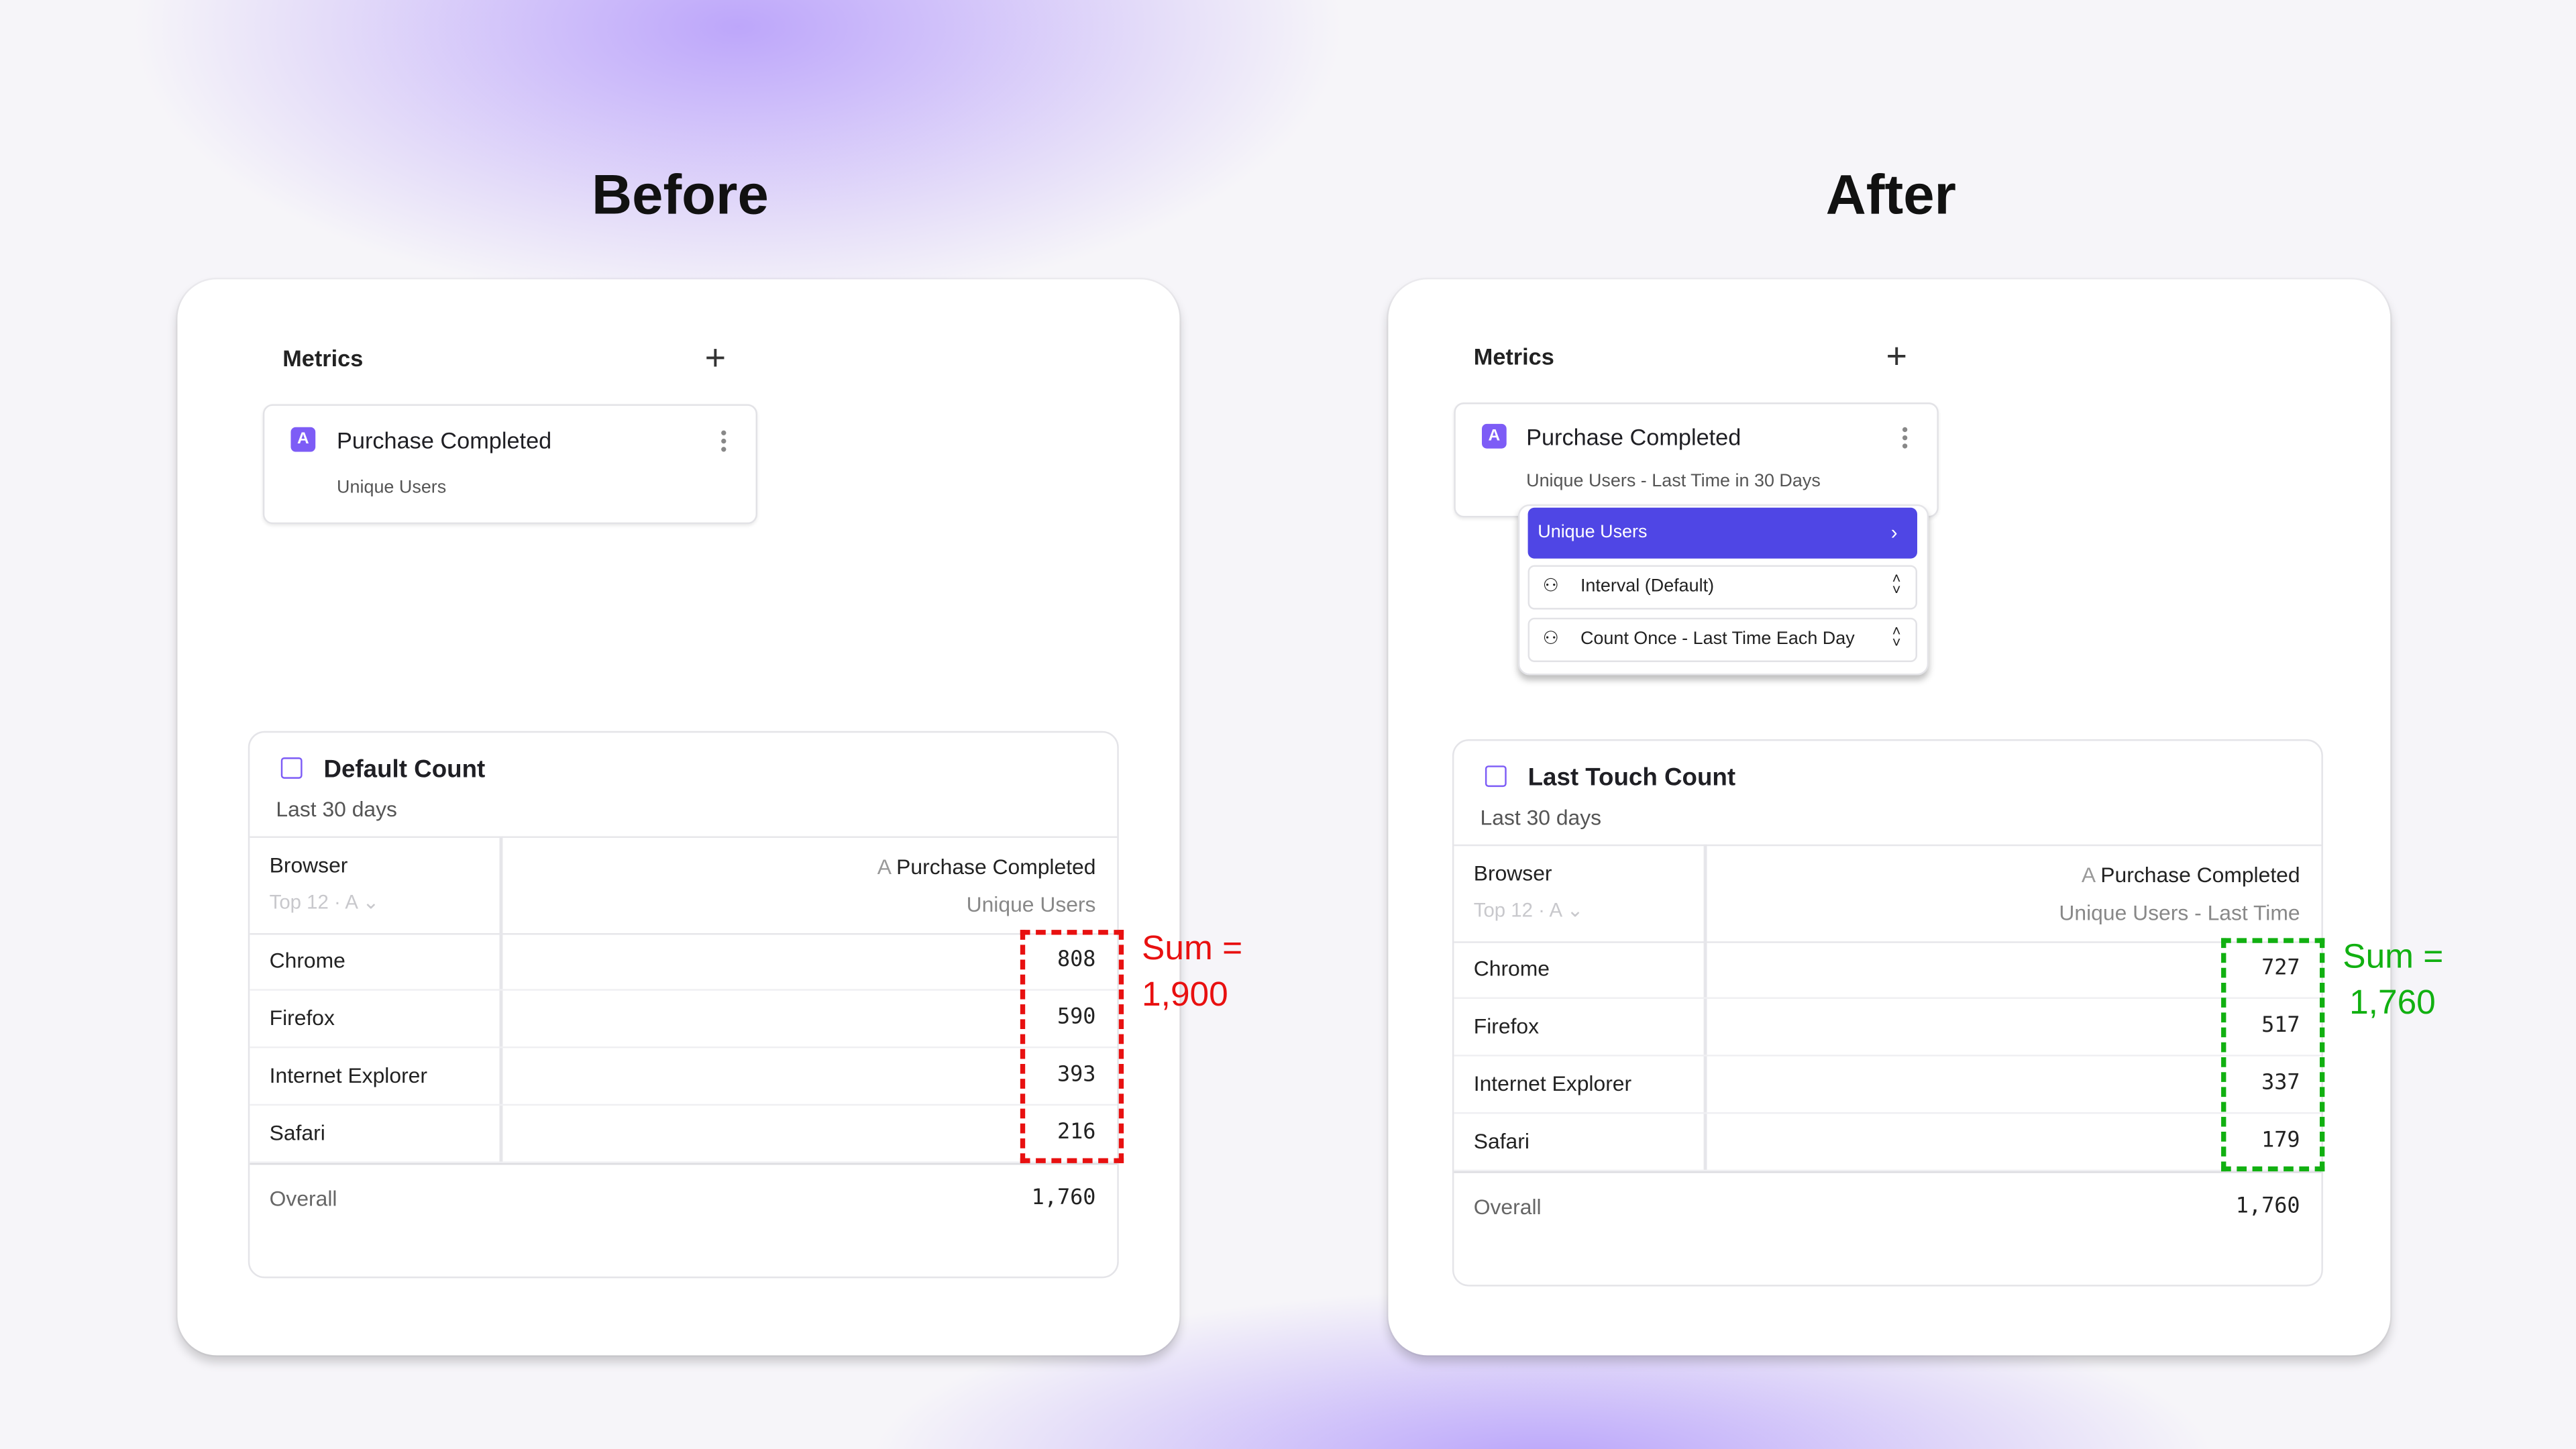 This screenshot has height=1449, width=2576. Describe the element at coordinates (1888, 970) in the screenshot. I see `table-row: Chrome 727` at that location.